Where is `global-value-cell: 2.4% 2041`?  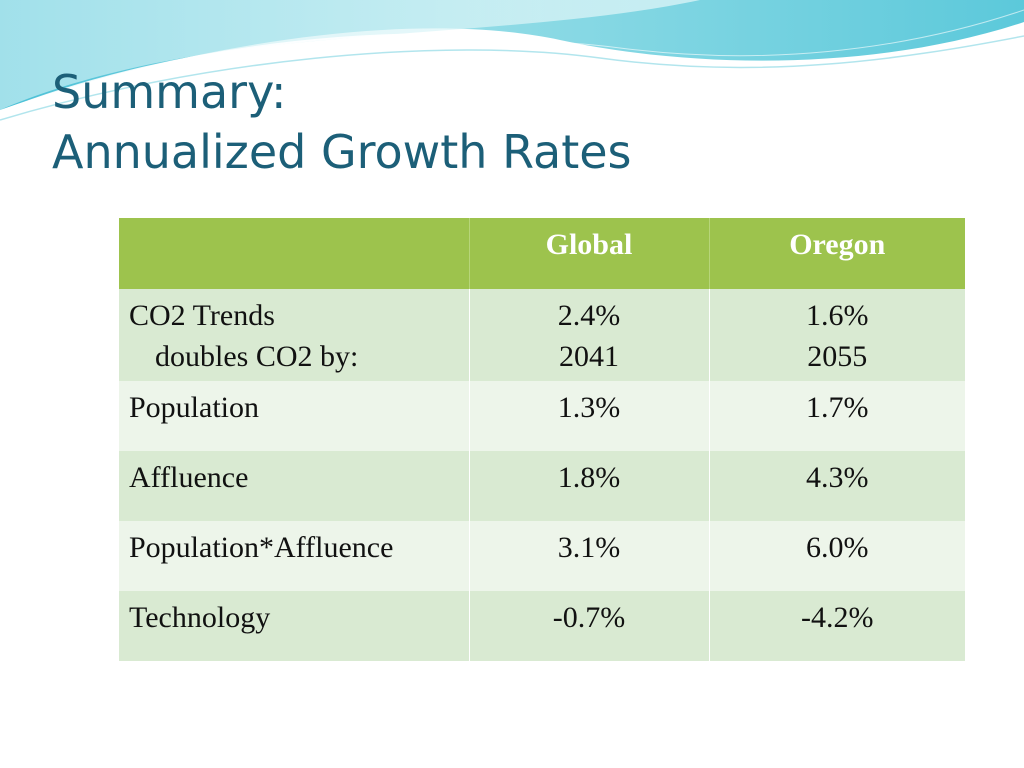 global-value-cell: 2.4% 2041 is located at coordinates (589, 335).